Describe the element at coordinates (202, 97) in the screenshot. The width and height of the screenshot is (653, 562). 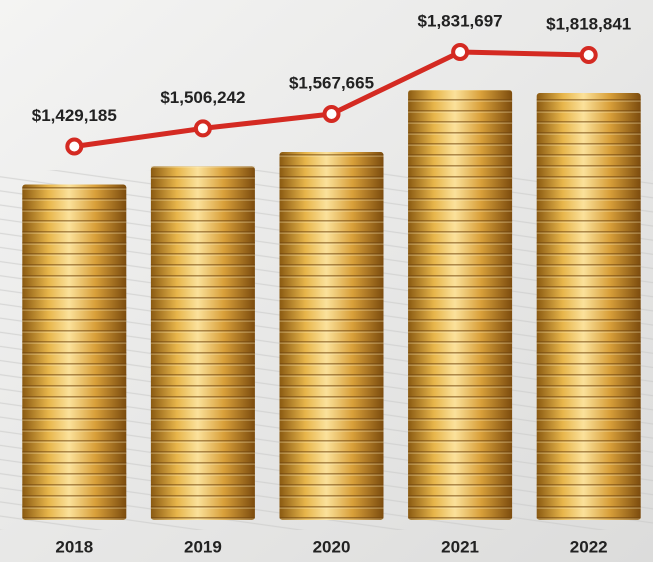
I see `value-label: $1,506,242` at that location.